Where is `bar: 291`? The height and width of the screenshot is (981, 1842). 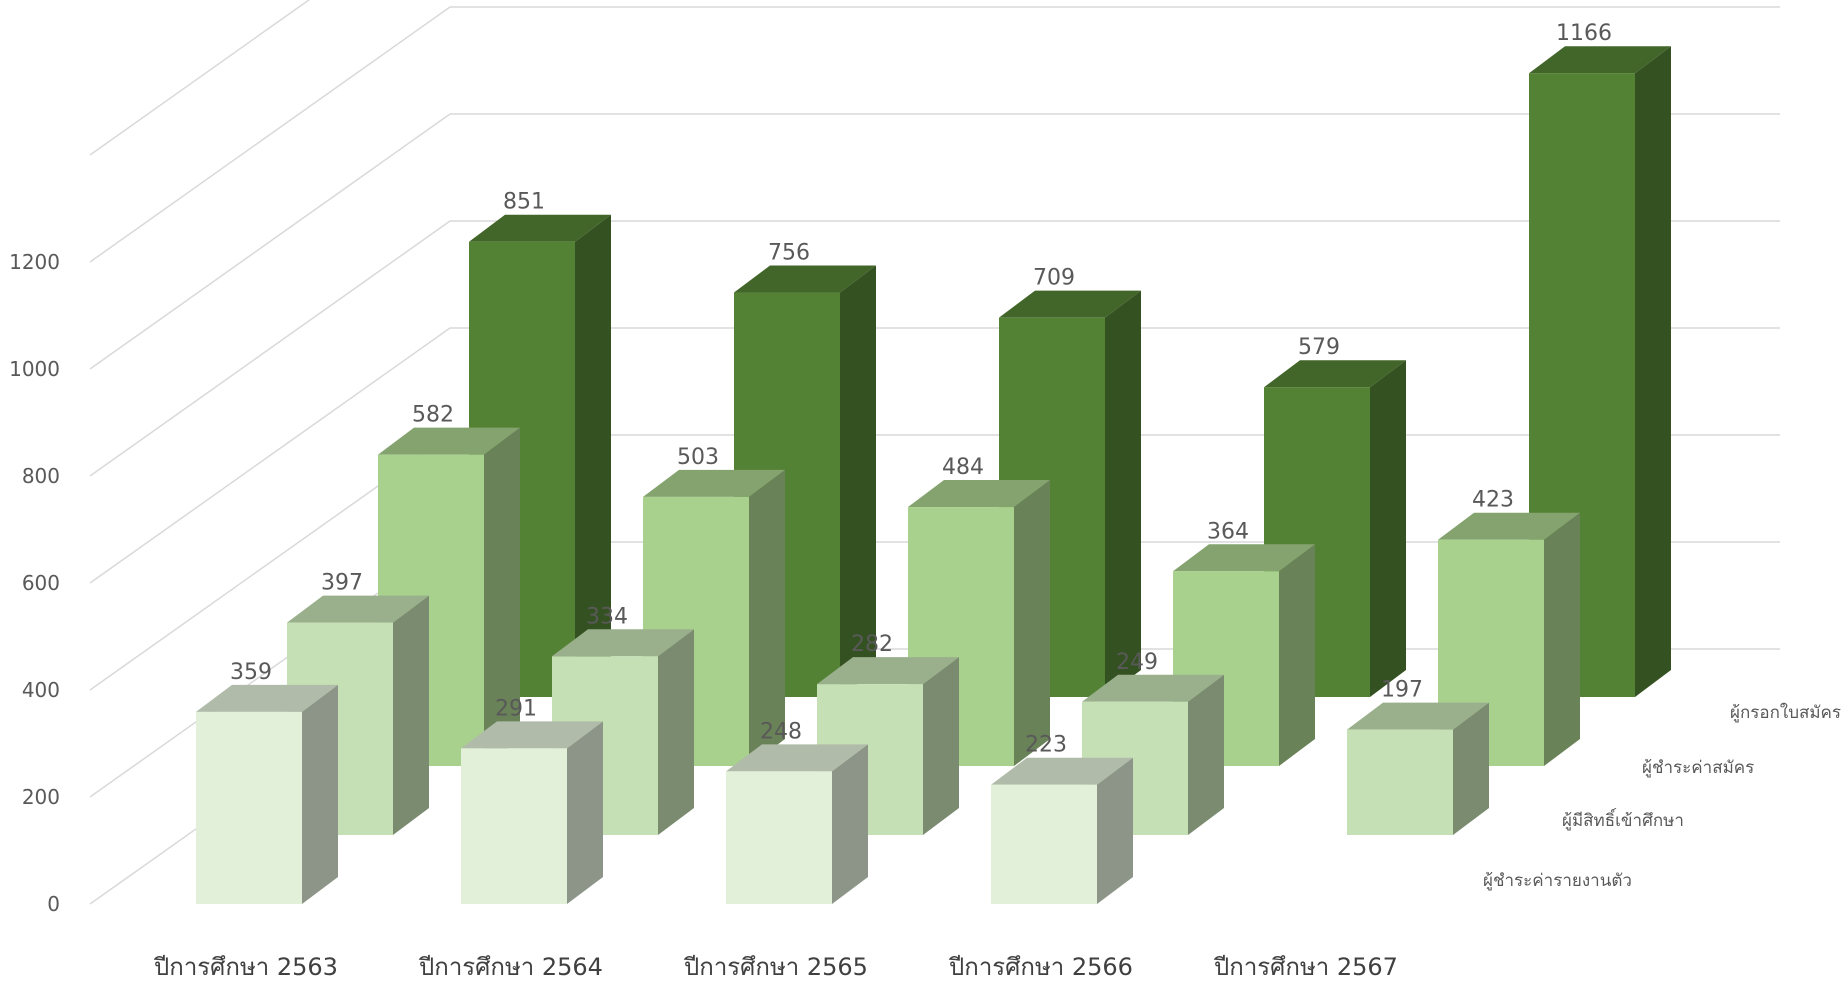 bar: 291 is located at coordinates (532, 800).